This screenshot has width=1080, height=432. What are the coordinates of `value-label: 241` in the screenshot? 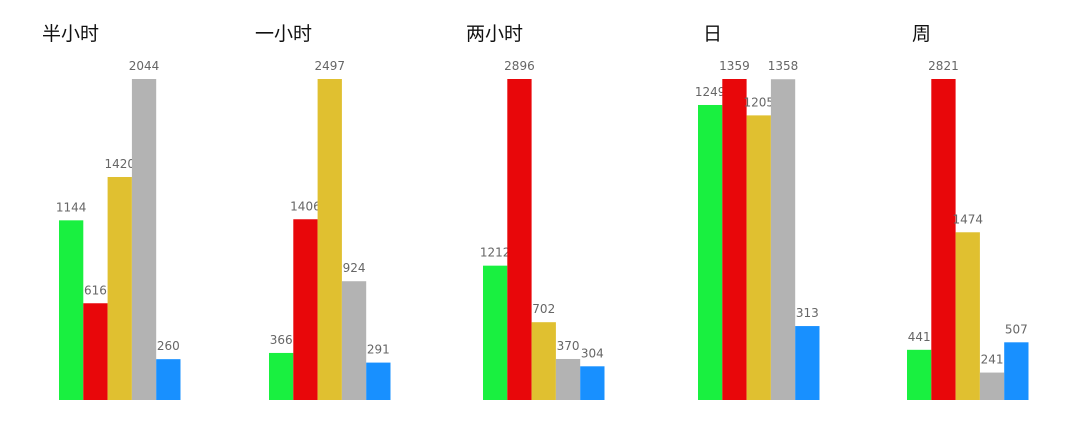 It's located at (992, 360).